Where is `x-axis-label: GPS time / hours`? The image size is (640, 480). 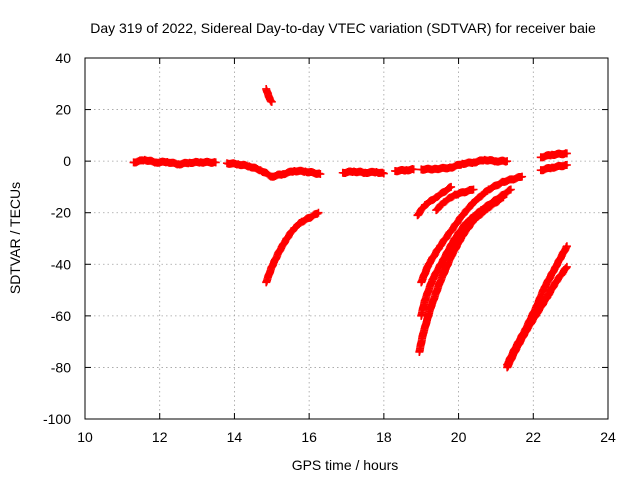
x-axis-label: GPS time / hours is located at coordinates (345, 465).